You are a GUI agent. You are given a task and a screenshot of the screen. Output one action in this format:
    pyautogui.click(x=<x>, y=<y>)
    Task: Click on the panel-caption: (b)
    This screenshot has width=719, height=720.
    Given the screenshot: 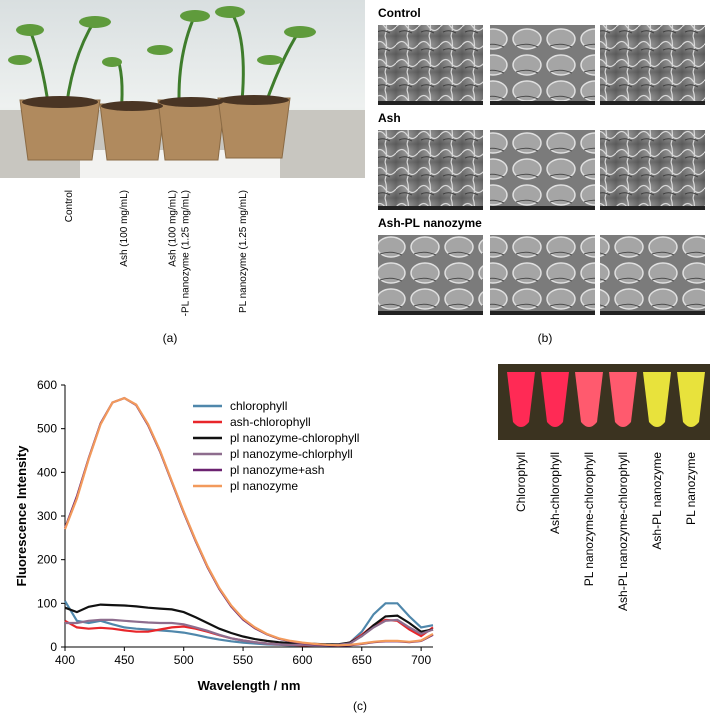 What is the action you would take?
    pyautogui.click(x=545, y=338)
    